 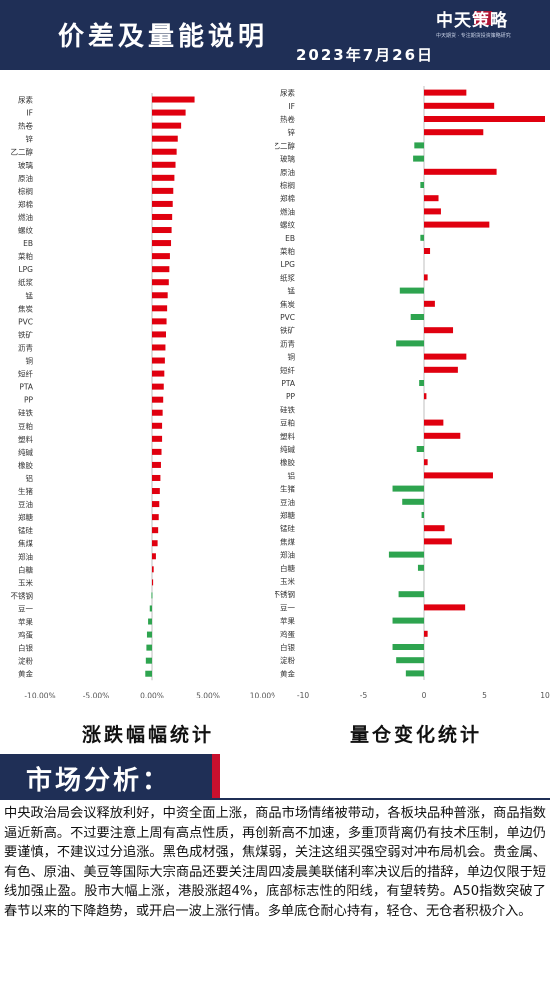 What do you see at coordinates (472, 21) in the screenshot?
I see `logo-text: 中天策略` at bounding box center [472, 21].